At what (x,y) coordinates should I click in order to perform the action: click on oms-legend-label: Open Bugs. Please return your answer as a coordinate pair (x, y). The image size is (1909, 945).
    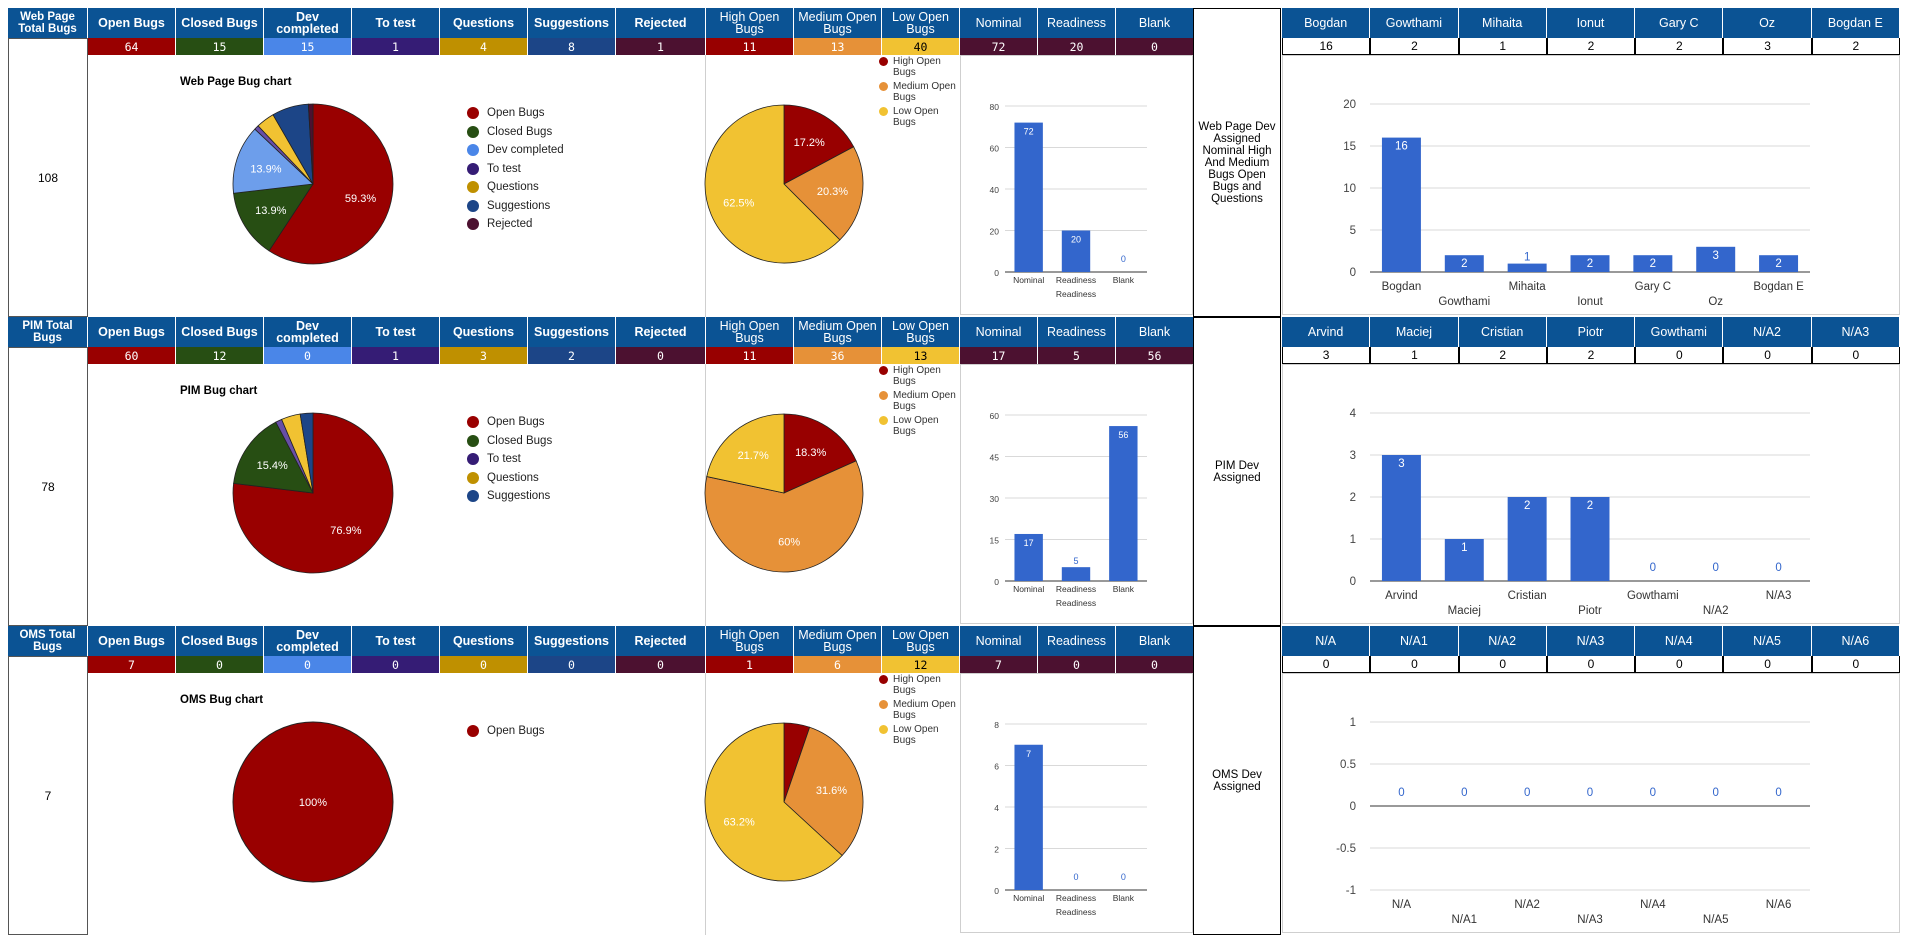
    Looking at the image, I should click on (516, 731).